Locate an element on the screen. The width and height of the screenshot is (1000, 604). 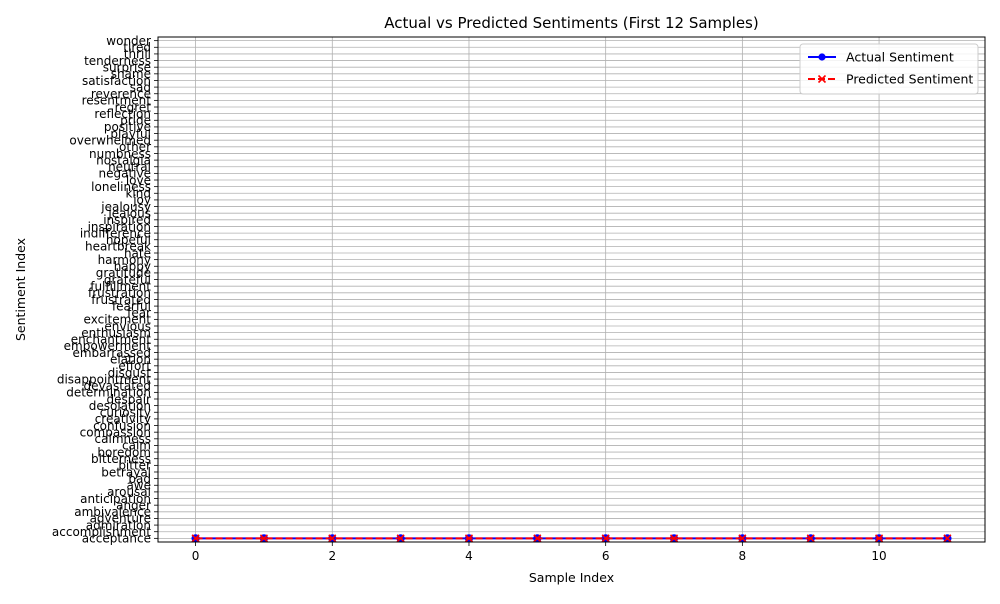
y-tick-label: numbness is located at coordinates (120, 154).